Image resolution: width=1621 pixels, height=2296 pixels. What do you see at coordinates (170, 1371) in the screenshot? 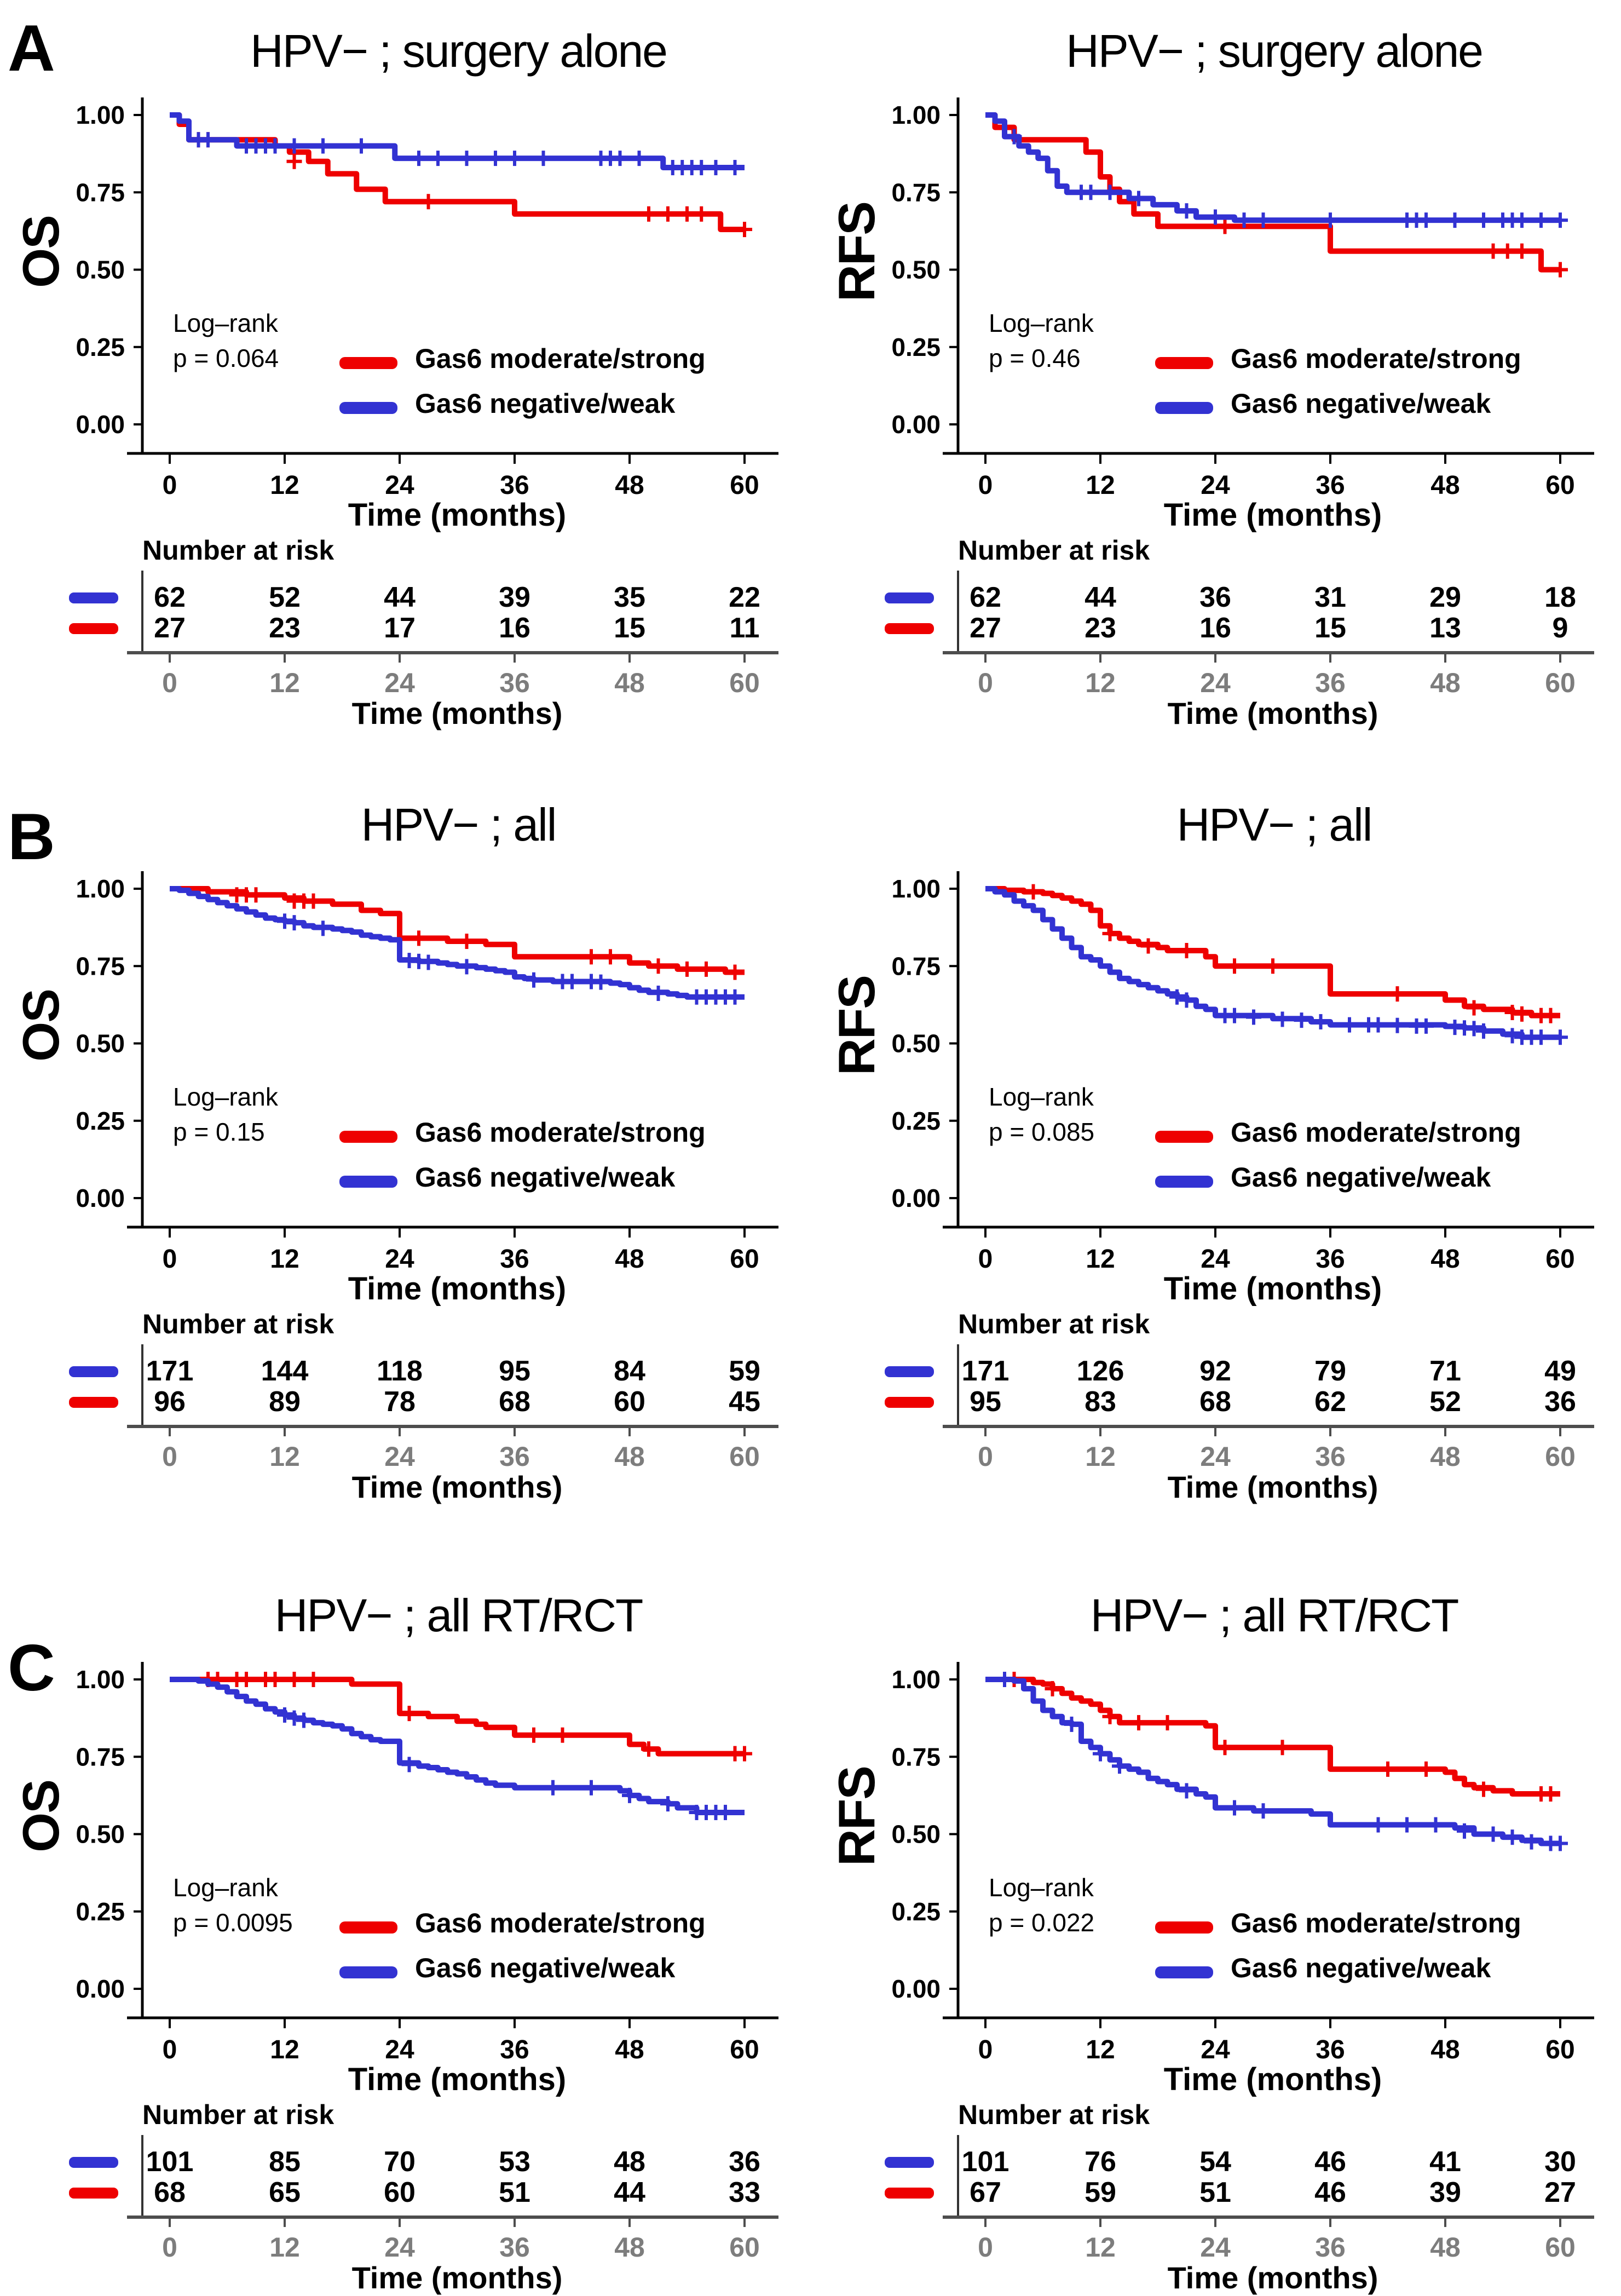
I see `risk-count: 171` at bounding box center [170, 1371].